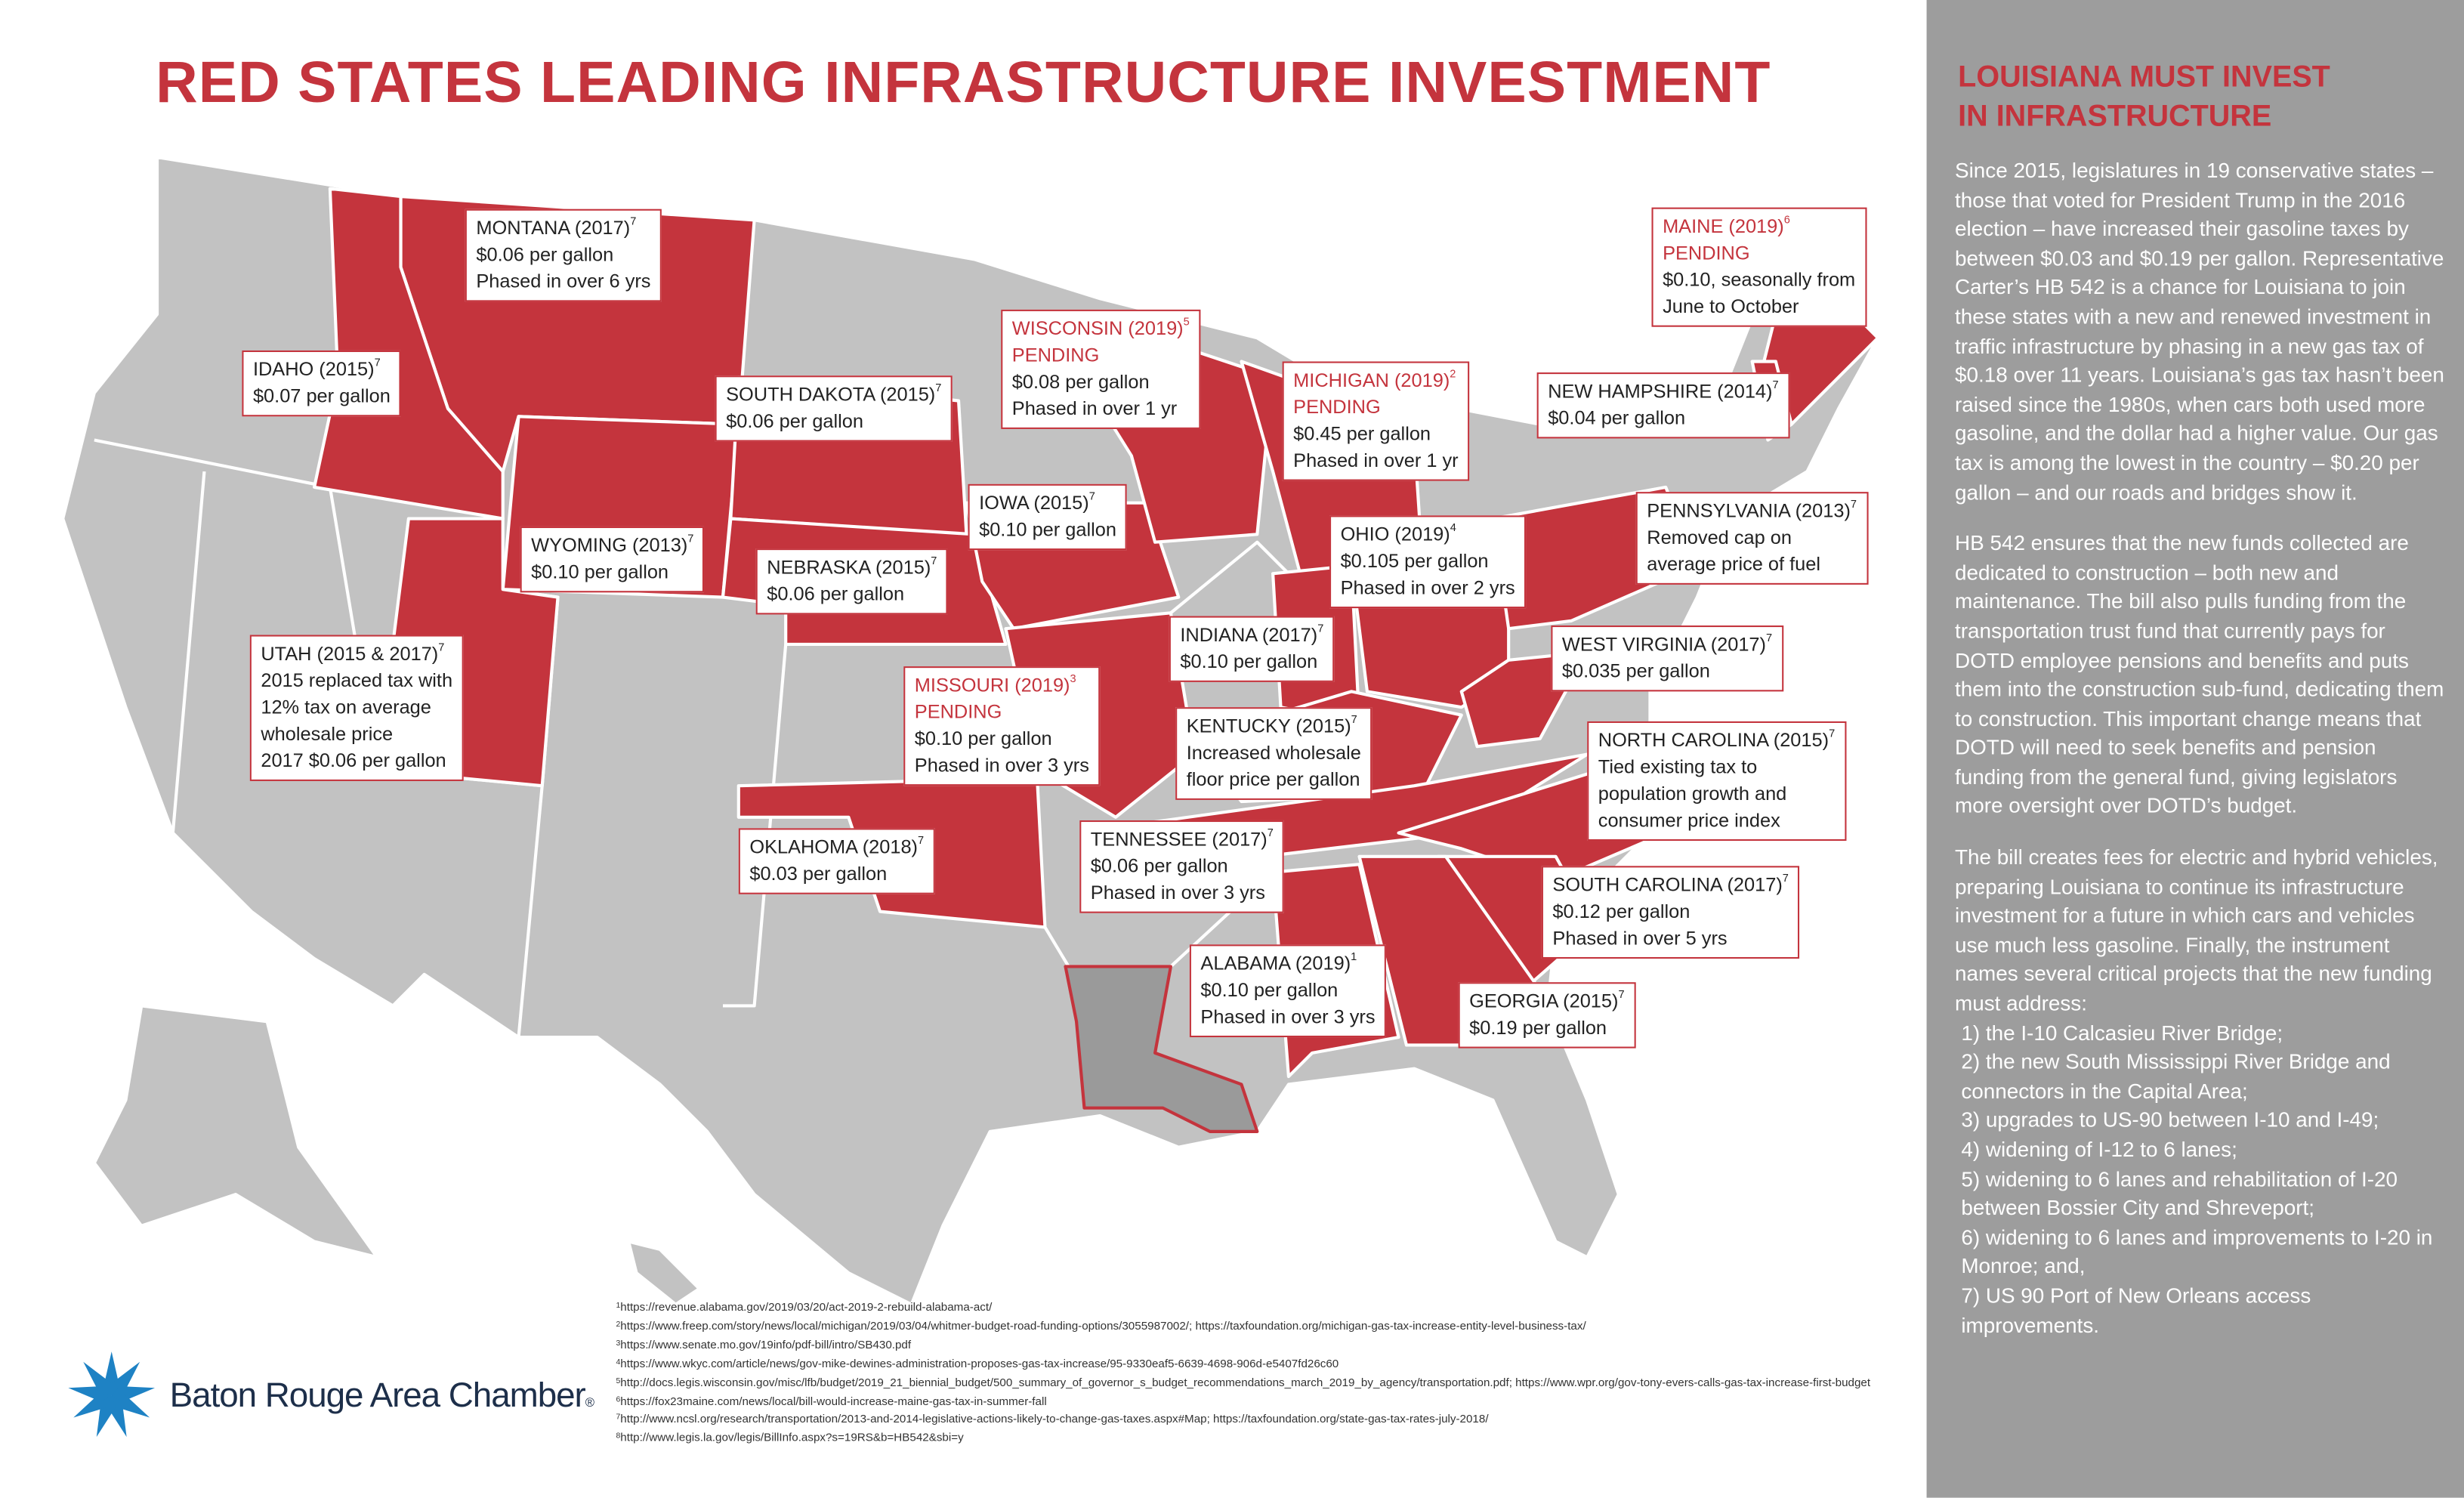 The height and width of the screenshot is (1498, 2464). Describe the element at coordinates (1098, 329) in the screenshot. I see `callout-state-name: WISCONSIN (2019)` at that location.